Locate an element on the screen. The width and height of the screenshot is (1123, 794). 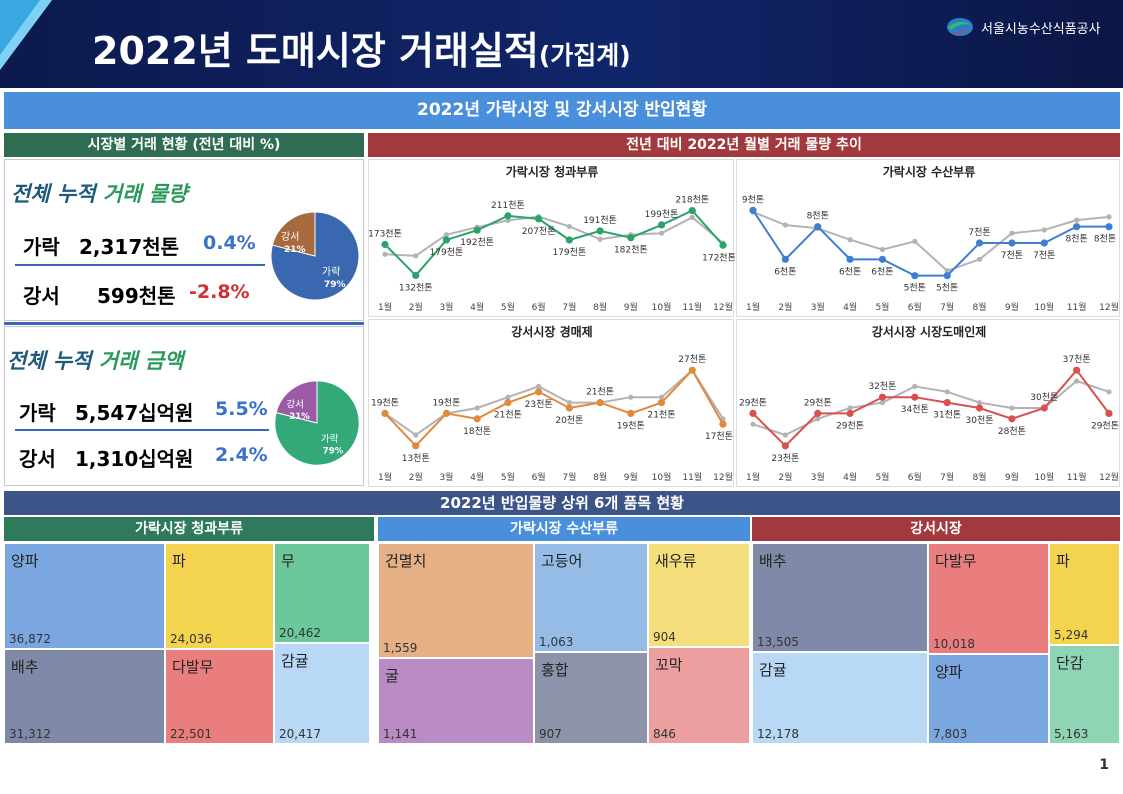
data-label: 21천톤 is located at coordinates (662, 415).